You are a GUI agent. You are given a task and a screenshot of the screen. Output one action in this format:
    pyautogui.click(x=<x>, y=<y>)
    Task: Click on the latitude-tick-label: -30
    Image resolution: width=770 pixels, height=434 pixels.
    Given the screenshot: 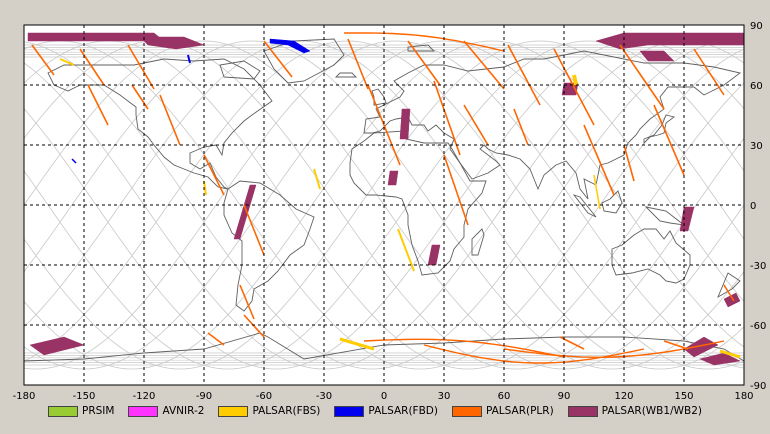 What is the action you would take?
    pyautogui.click(x=758, y=266)
    